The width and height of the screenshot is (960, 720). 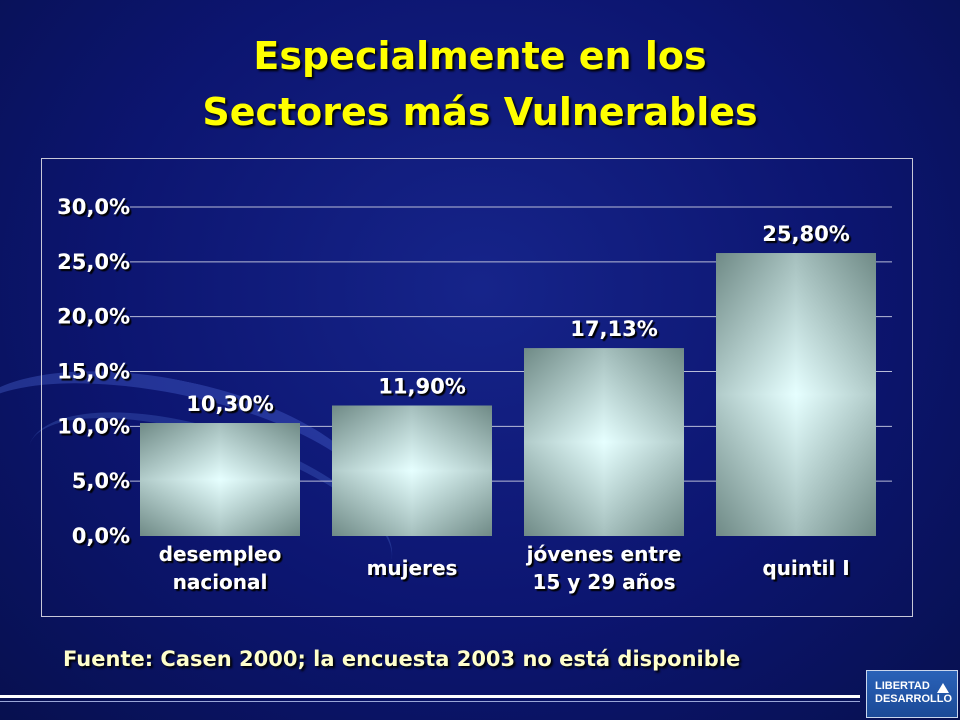 I want to click on bottom-rule-thin, so click(x=430, y=701).